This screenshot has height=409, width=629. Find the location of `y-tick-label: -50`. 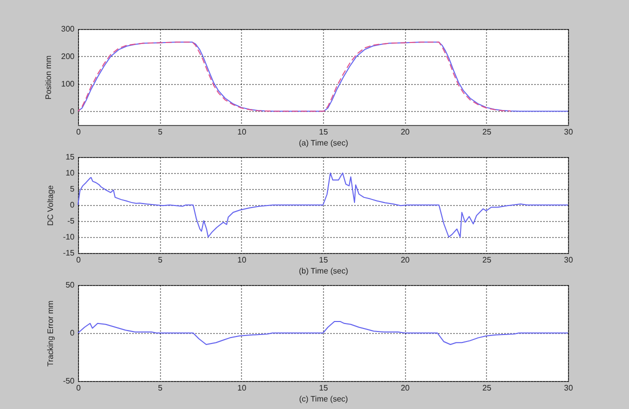

y-tick-label: -50 is located at coordinates (69, 381).